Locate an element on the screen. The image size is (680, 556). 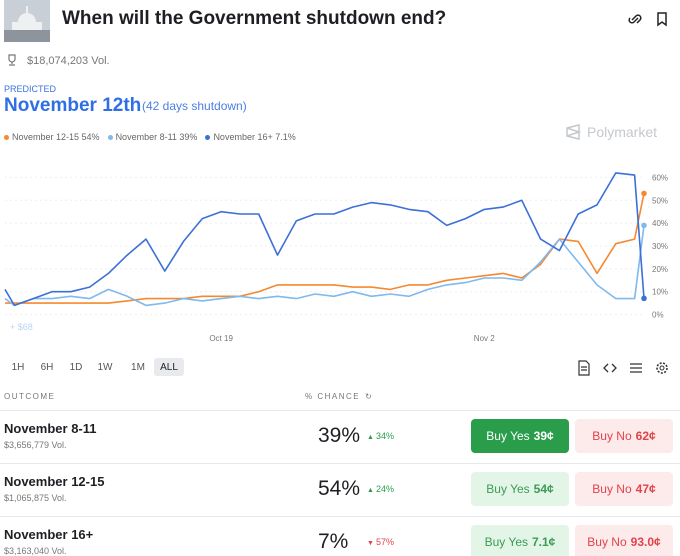
range-button: 6H is located at coordinates (47, 367).